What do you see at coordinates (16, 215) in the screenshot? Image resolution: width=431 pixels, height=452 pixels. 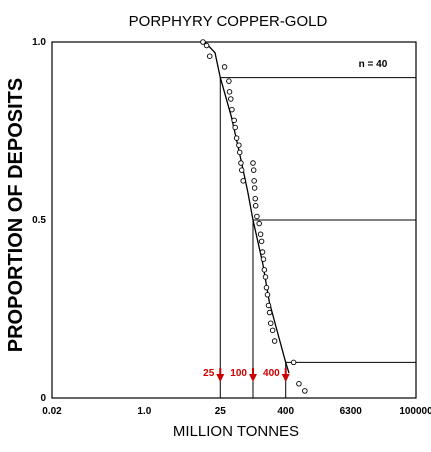 I see `y-axis-label: PROPORTION OF DEPOSITS` at bounding box center [16, 215].